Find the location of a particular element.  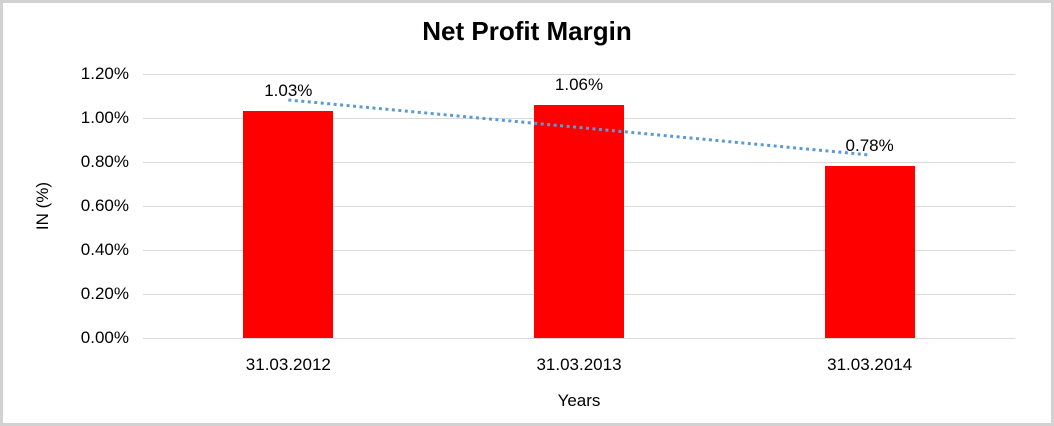

y-axis-tick-label: 0.00% is located at coordinates (104, 337).